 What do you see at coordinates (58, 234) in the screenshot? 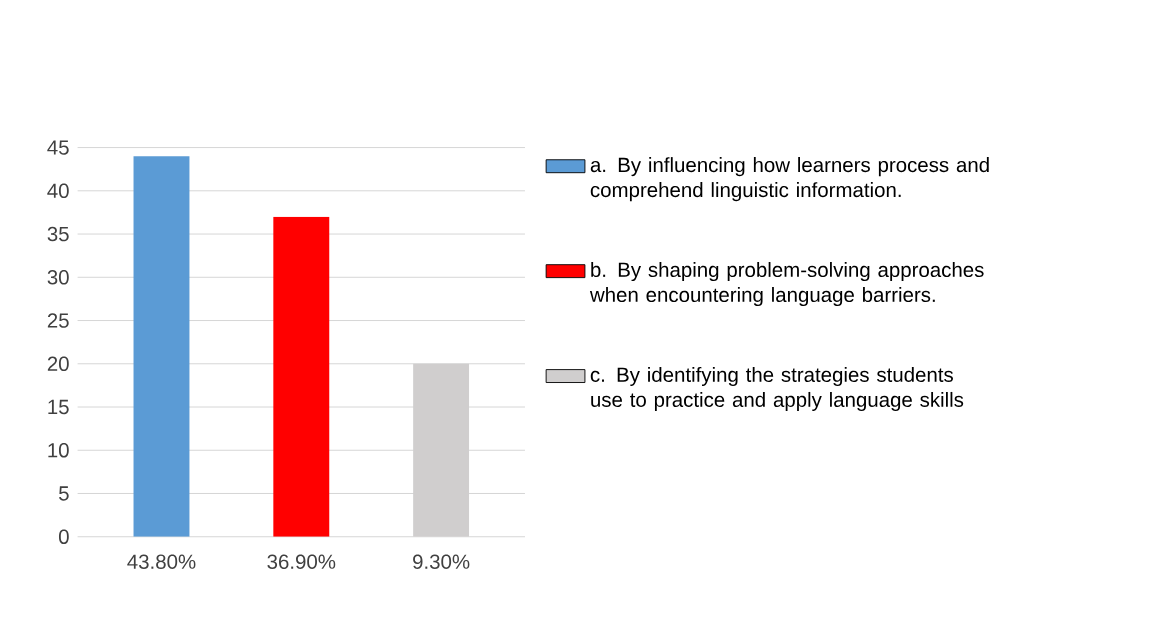
I see `y-tick-label: 35` at bounding box center [58, 234].